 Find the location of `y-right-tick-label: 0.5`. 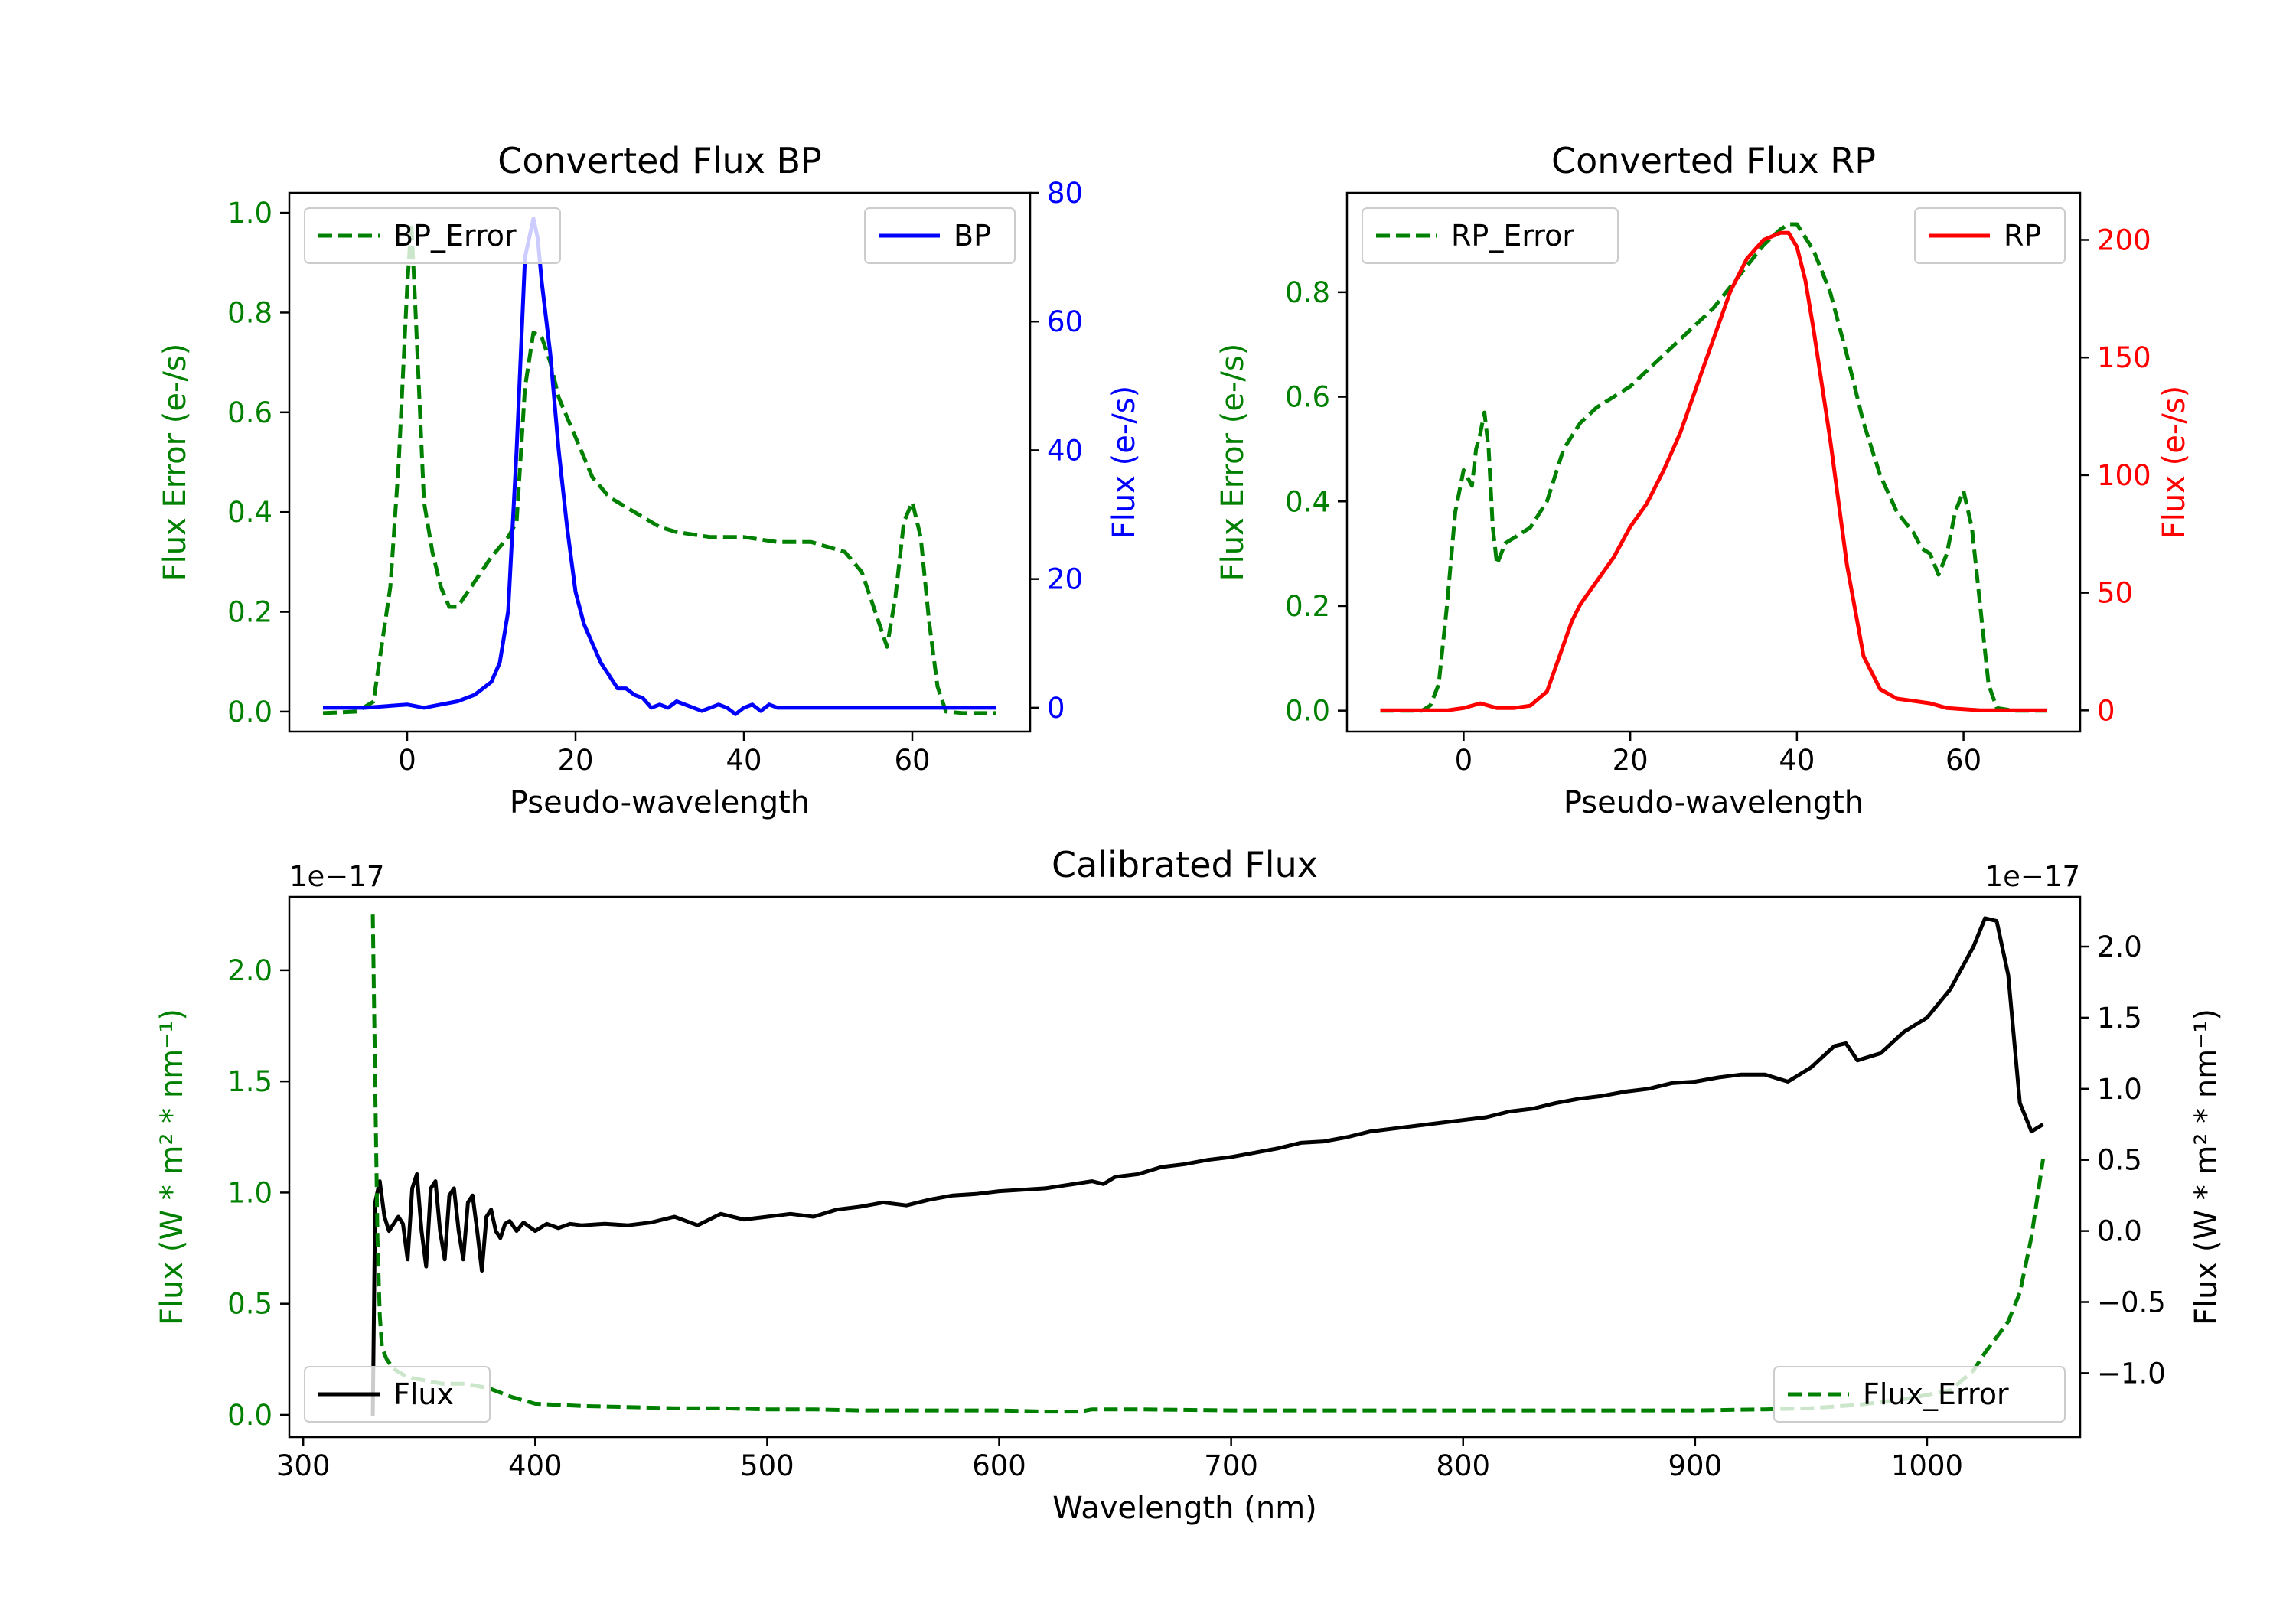

y-right-tick-label: 0.5 is located at coordinates (2119, 1160).